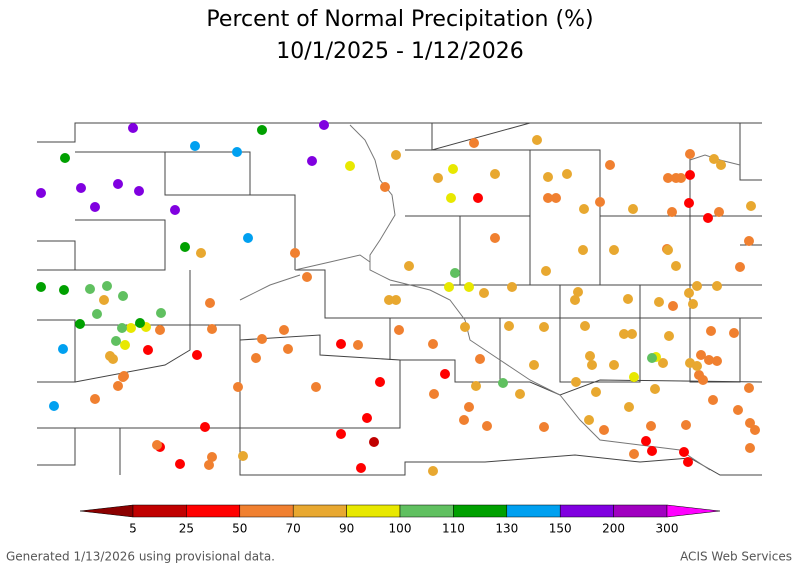 Image resolution: width=800 pixels, height=567 pixels. I want to click on legend-tick-label: 50, so click(239, 529).